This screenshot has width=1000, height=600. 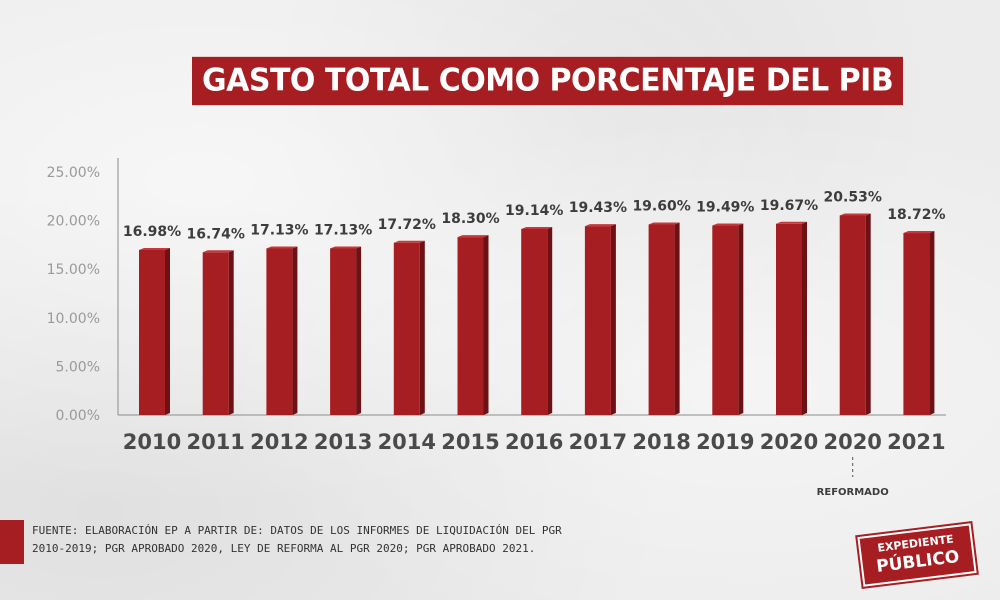 I want to click on data-label: 20.53%, so click(x=853, y=197).